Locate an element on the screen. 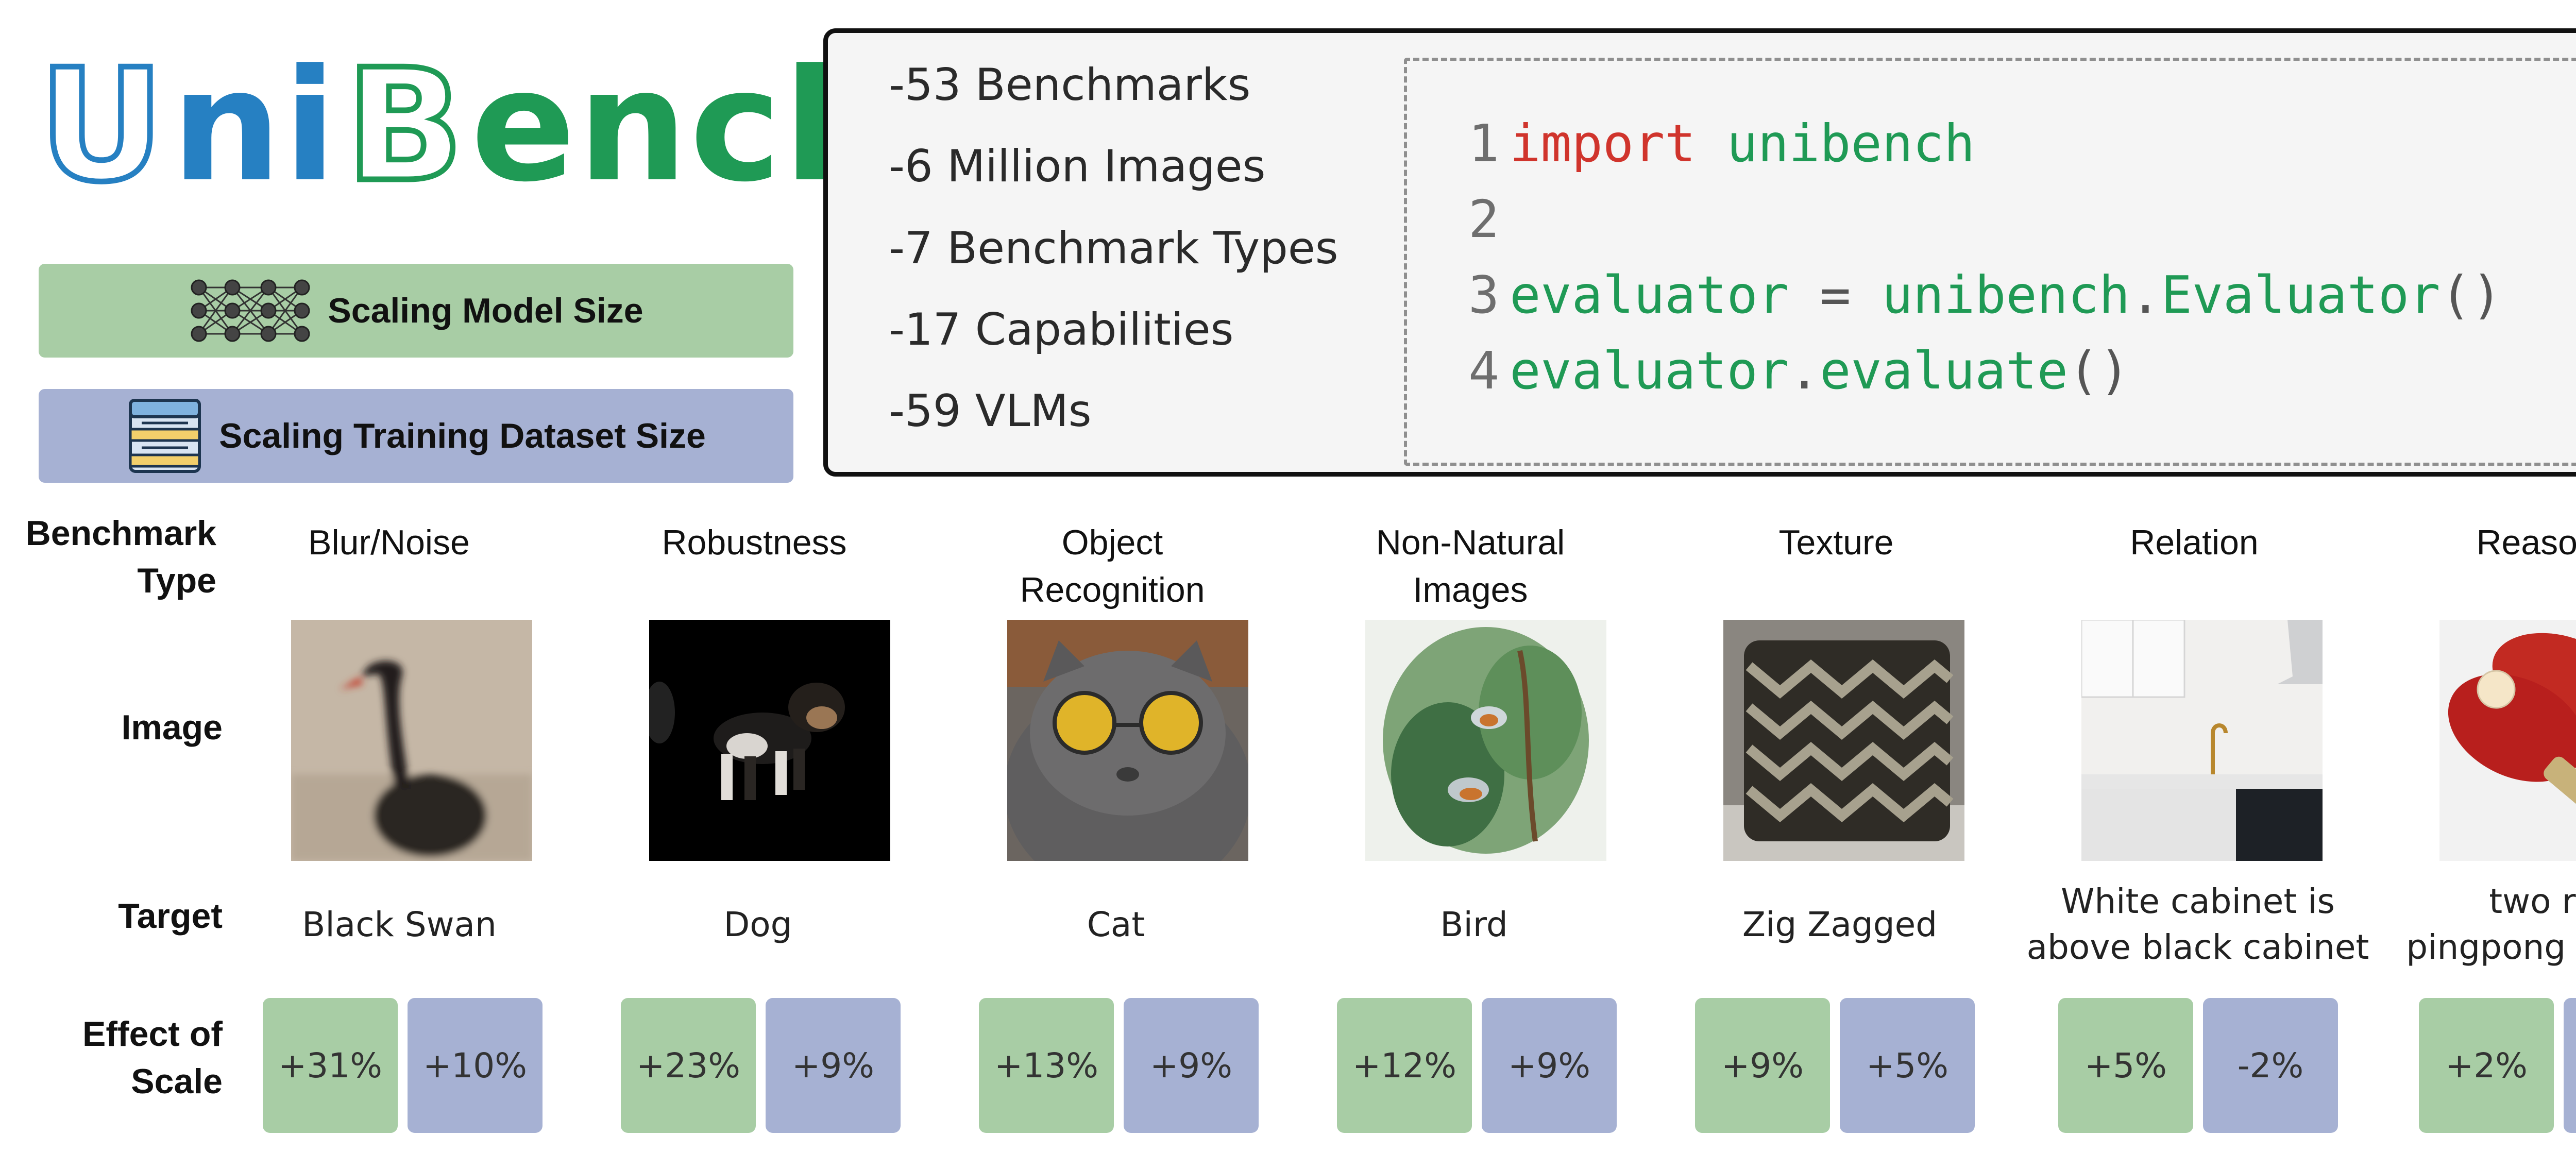 This screenshot has height=1169, width=2576. effect-model-relation: +5% is located at coordinates (2125, 1065).